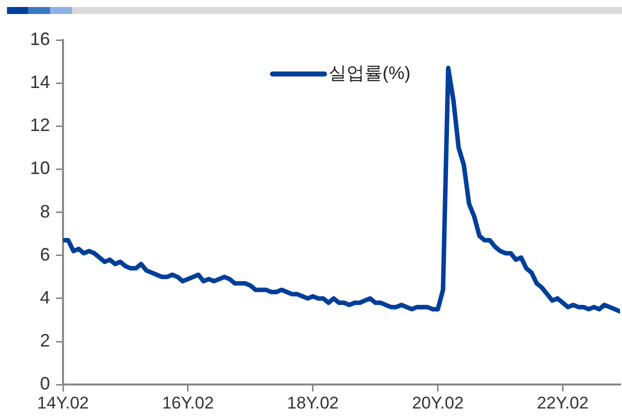  What do you see at coordinates (562, 402) in the screenshot?
I see `x-tick-label: 22Y.02` at bounding box center [562, 402].